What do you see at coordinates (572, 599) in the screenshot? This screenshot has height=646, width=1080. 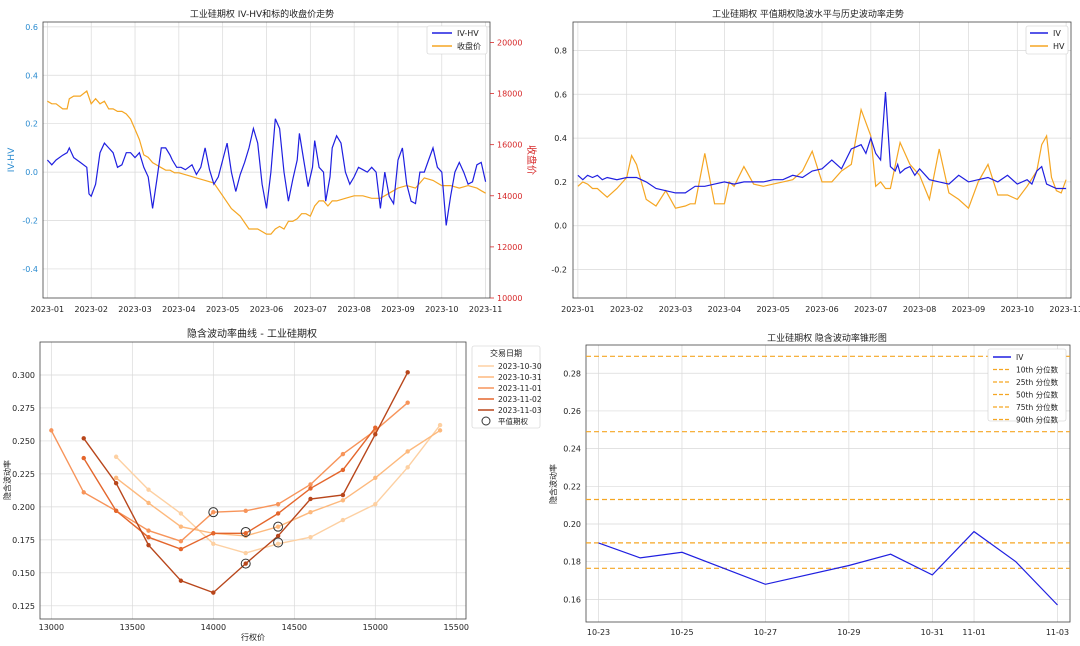 I see `chart4-ytick-label: 0.16` at bounding box center [572, 599].